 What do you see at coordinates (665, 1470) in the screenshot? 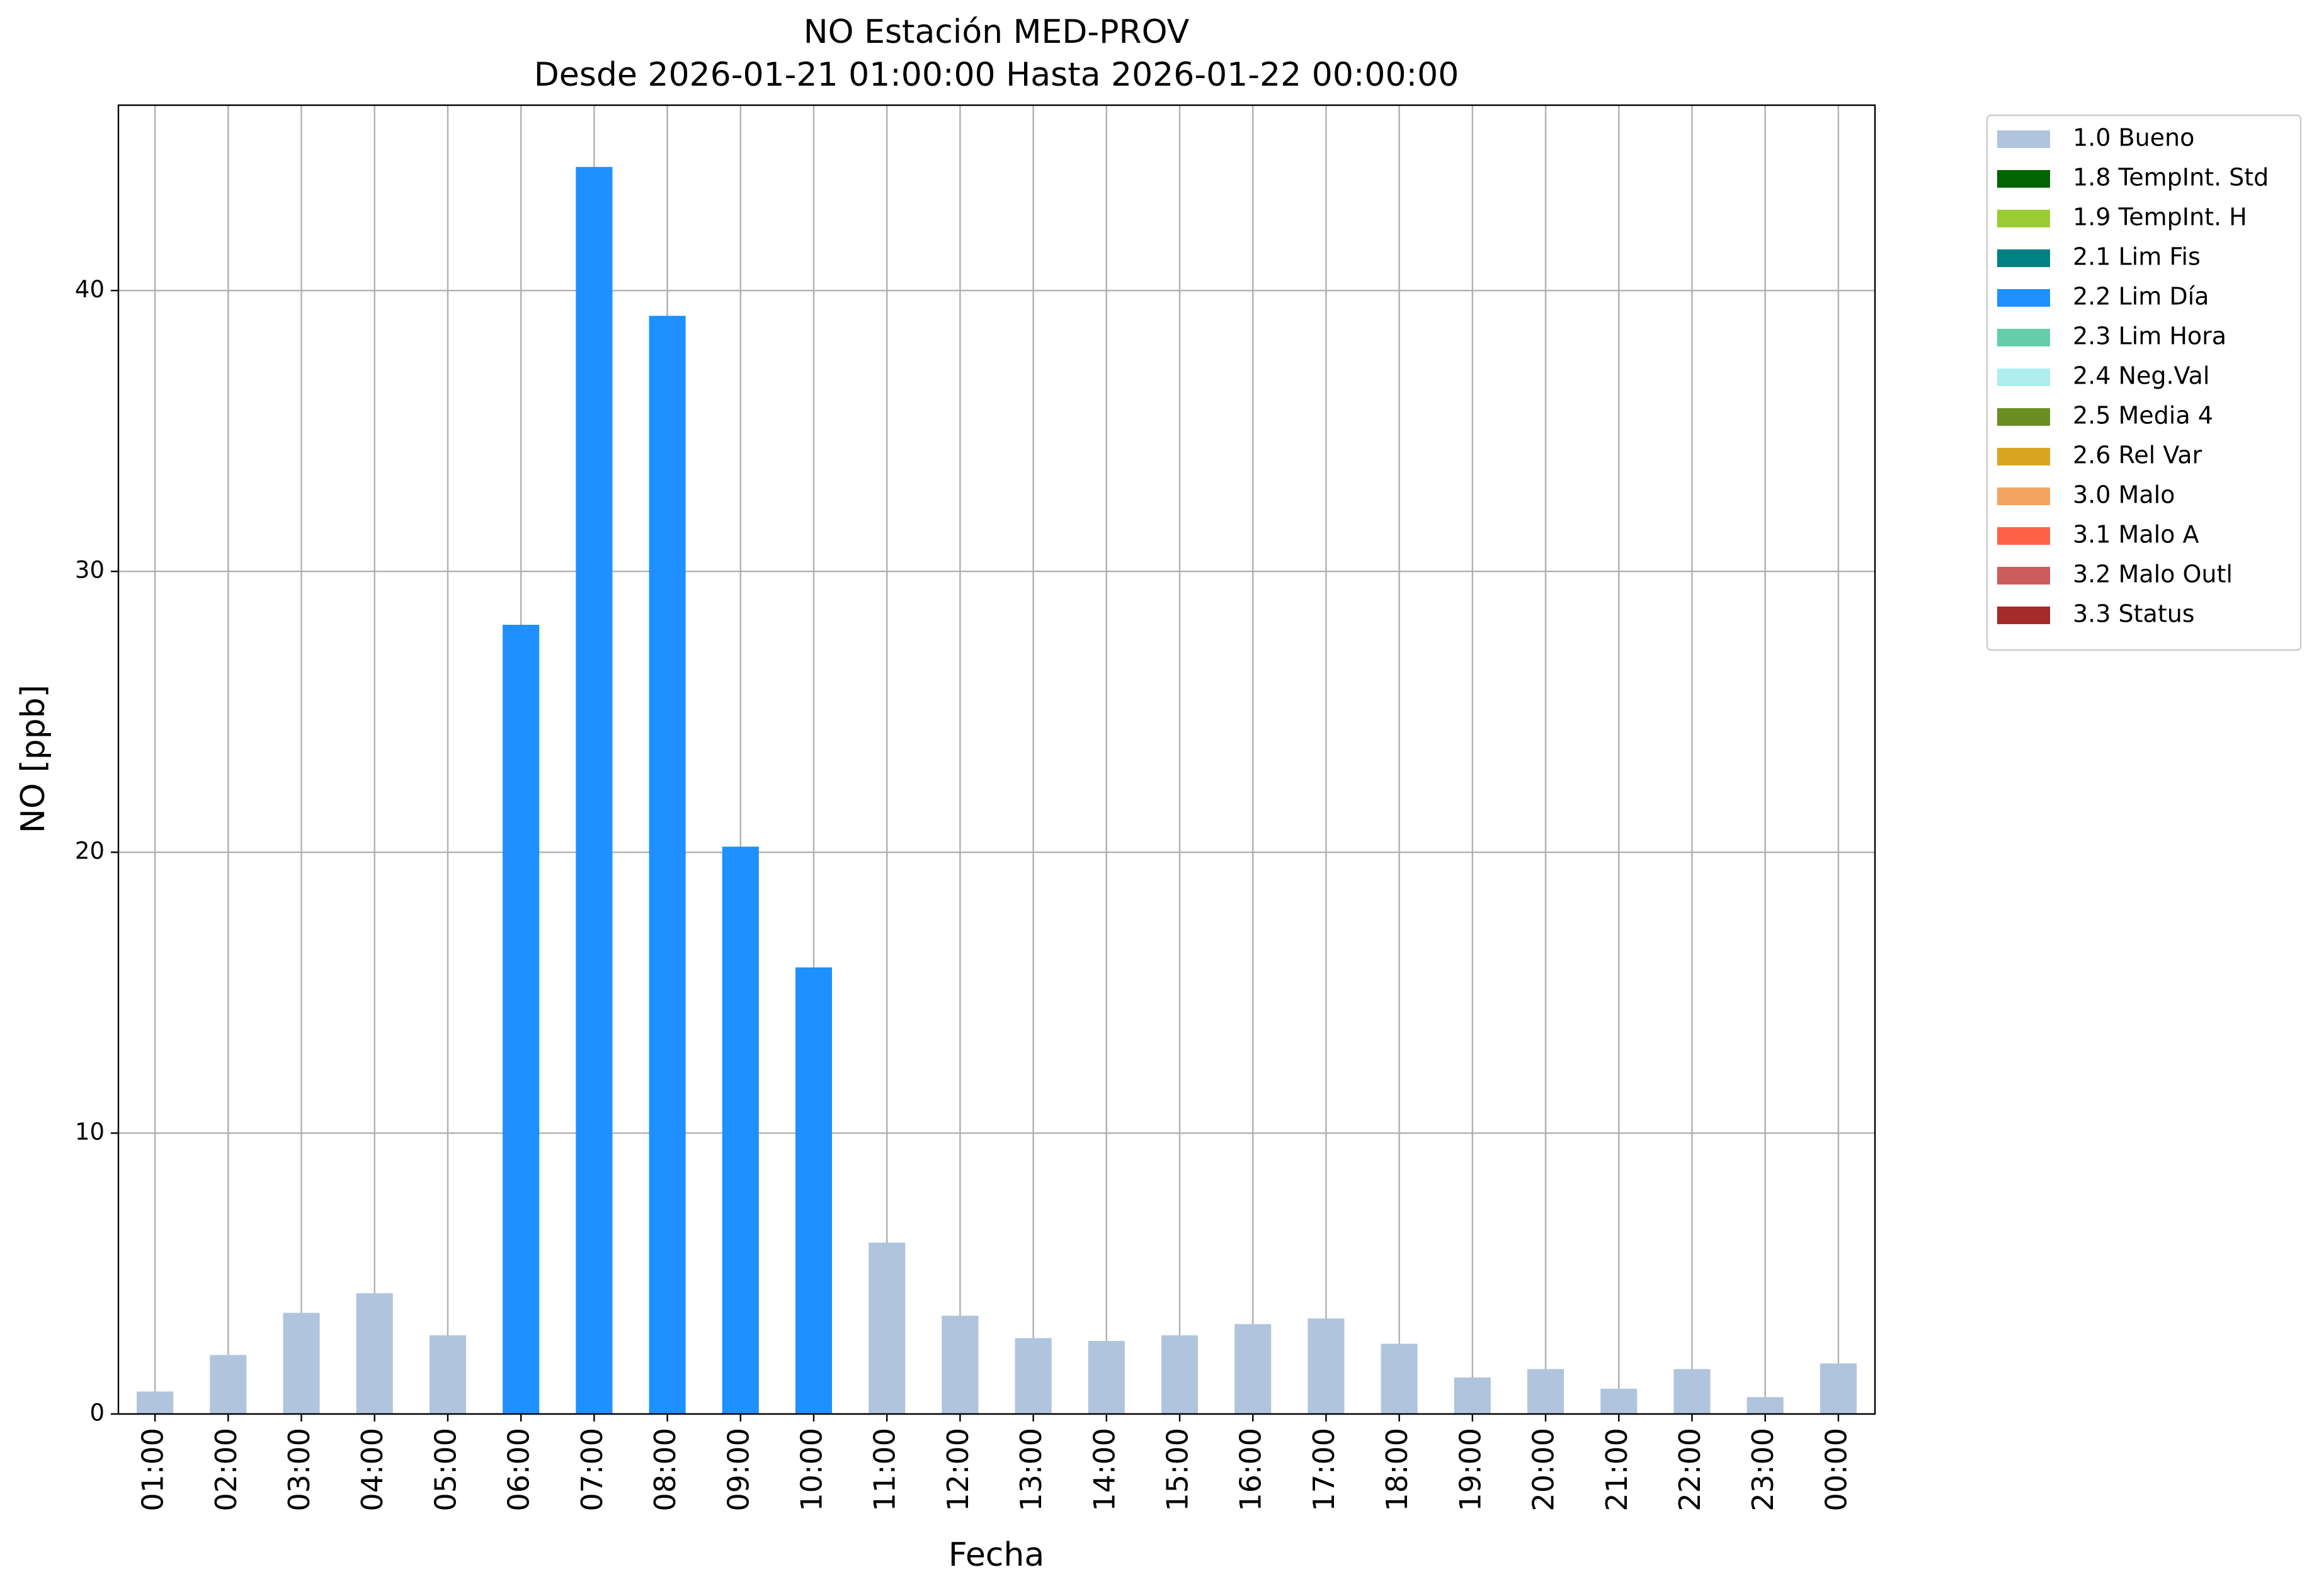
I see `x-tick-label: 08:00` at bounding box center [665, 1470].